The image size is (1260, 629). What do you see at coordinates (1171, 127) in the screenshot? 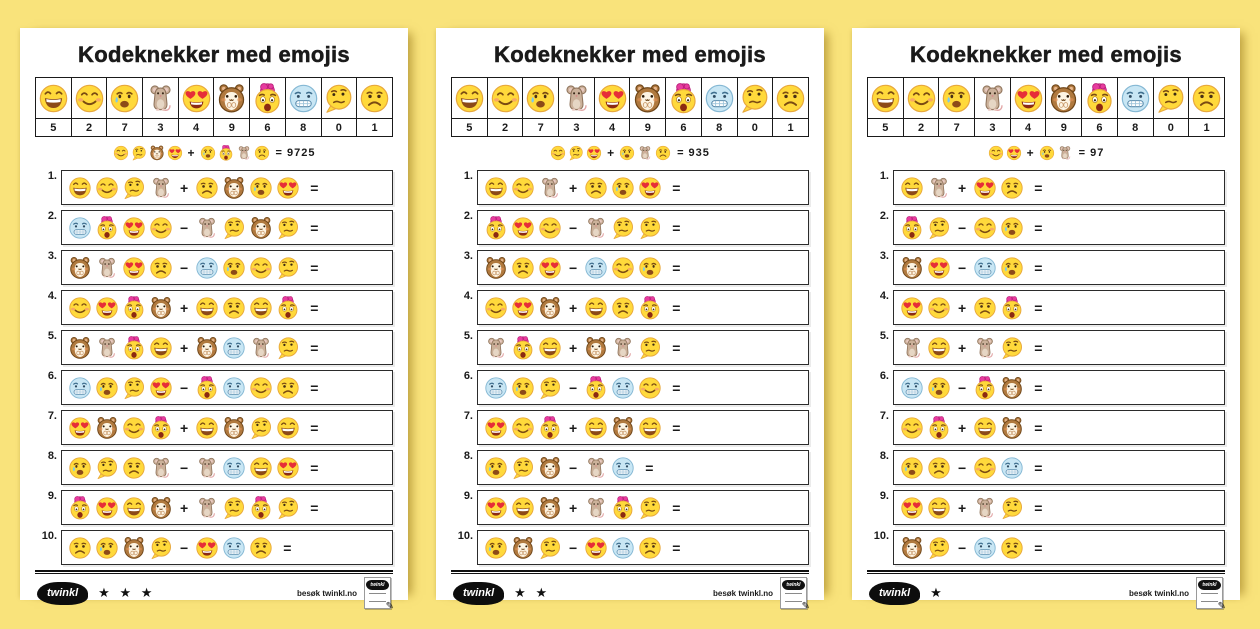
I see `key-digit-cell: 0` at bounding box center [1171, 127].